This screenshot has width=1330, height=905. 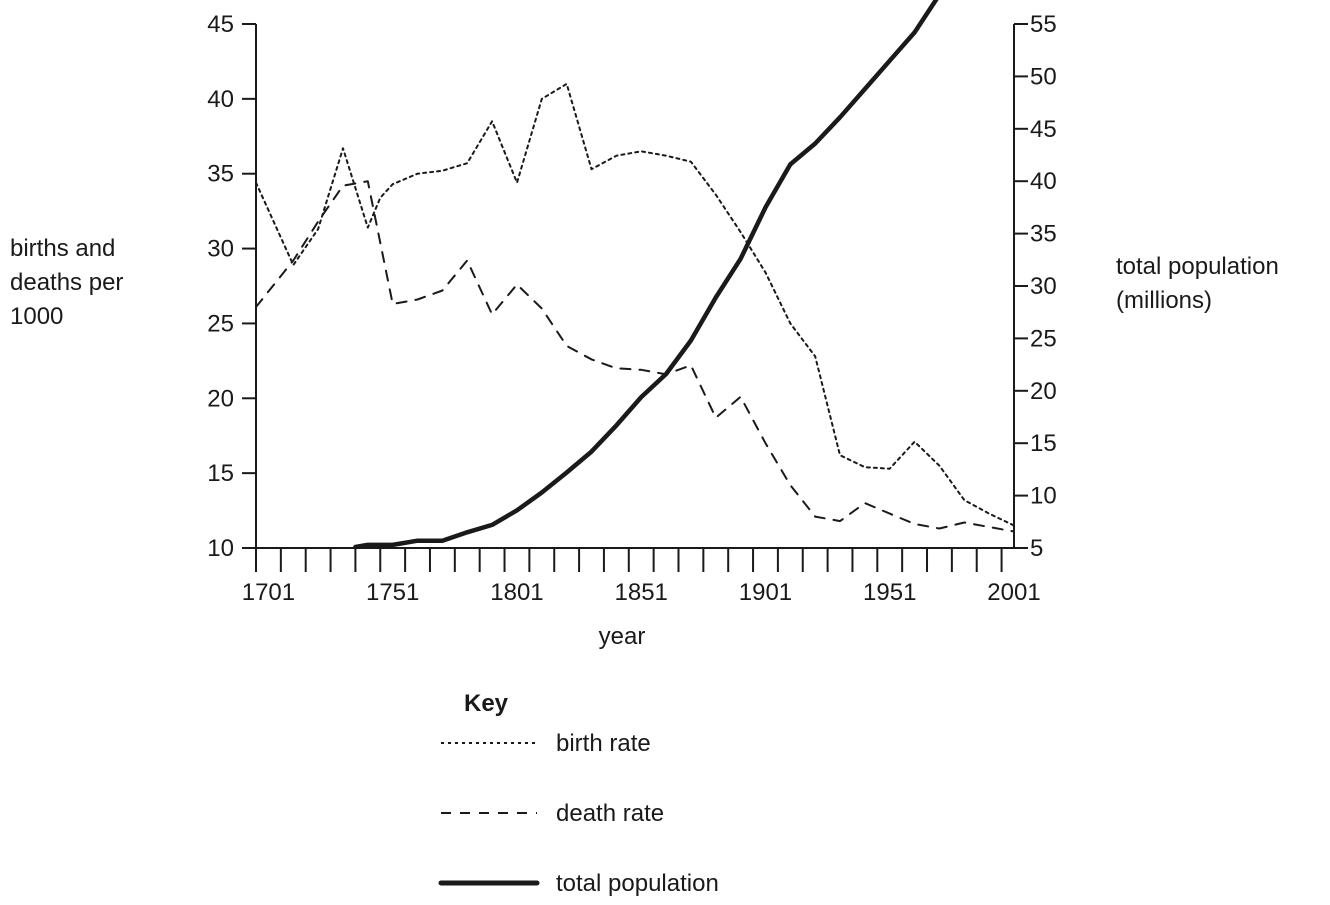 I want to click on legend-label-total-population: total population, so click(x=637, y=883).